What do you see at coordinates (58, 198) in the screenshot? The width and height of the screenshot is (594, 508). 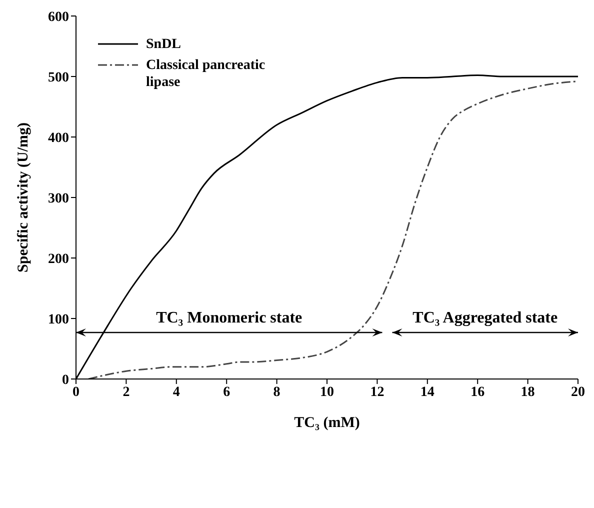 I see `y-tick-label: 300` at bounding box center [58, 198].